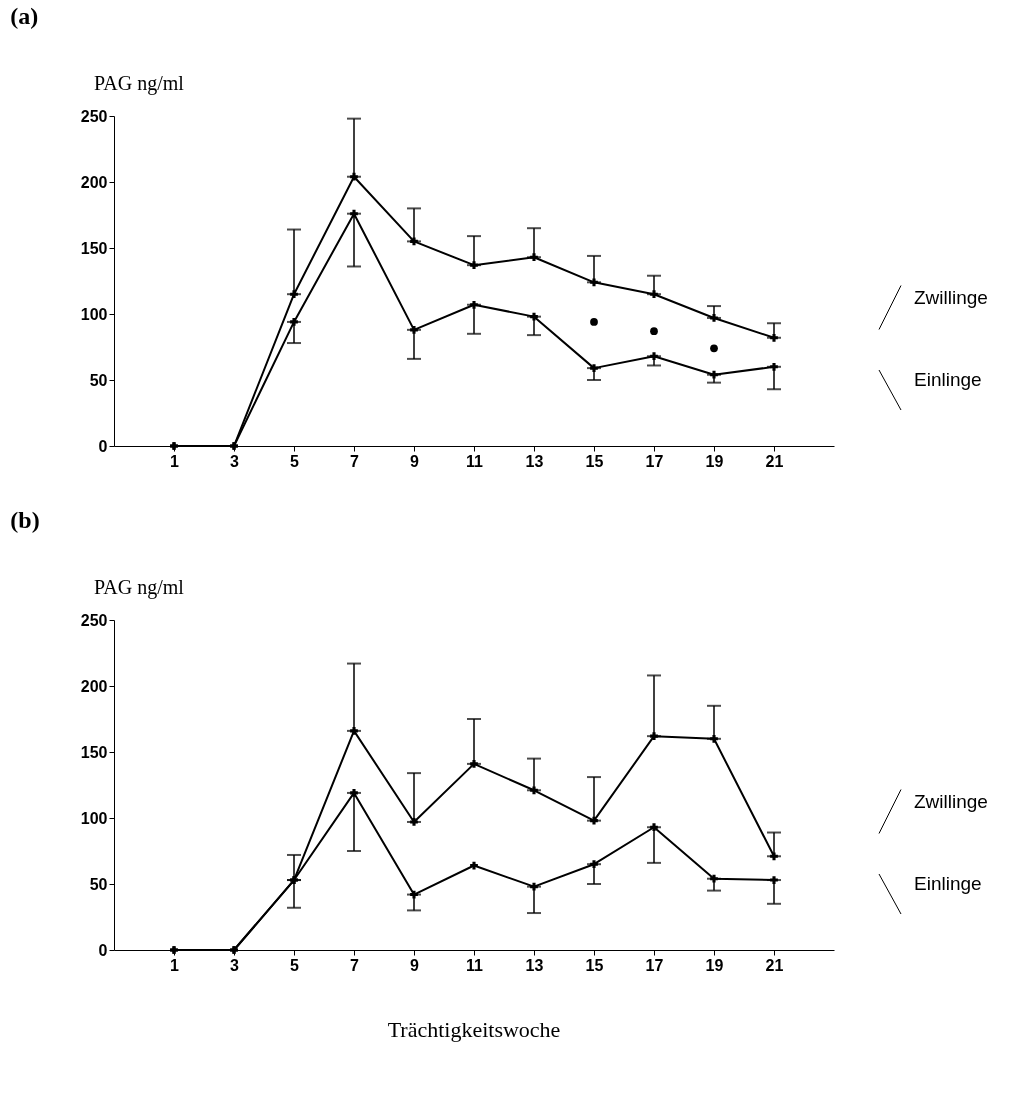 This screenshot has height=1093, width=1035. Describe the element at coordinates (25, 520) in the screenshot. I see `chart-title: (b)` at that location.